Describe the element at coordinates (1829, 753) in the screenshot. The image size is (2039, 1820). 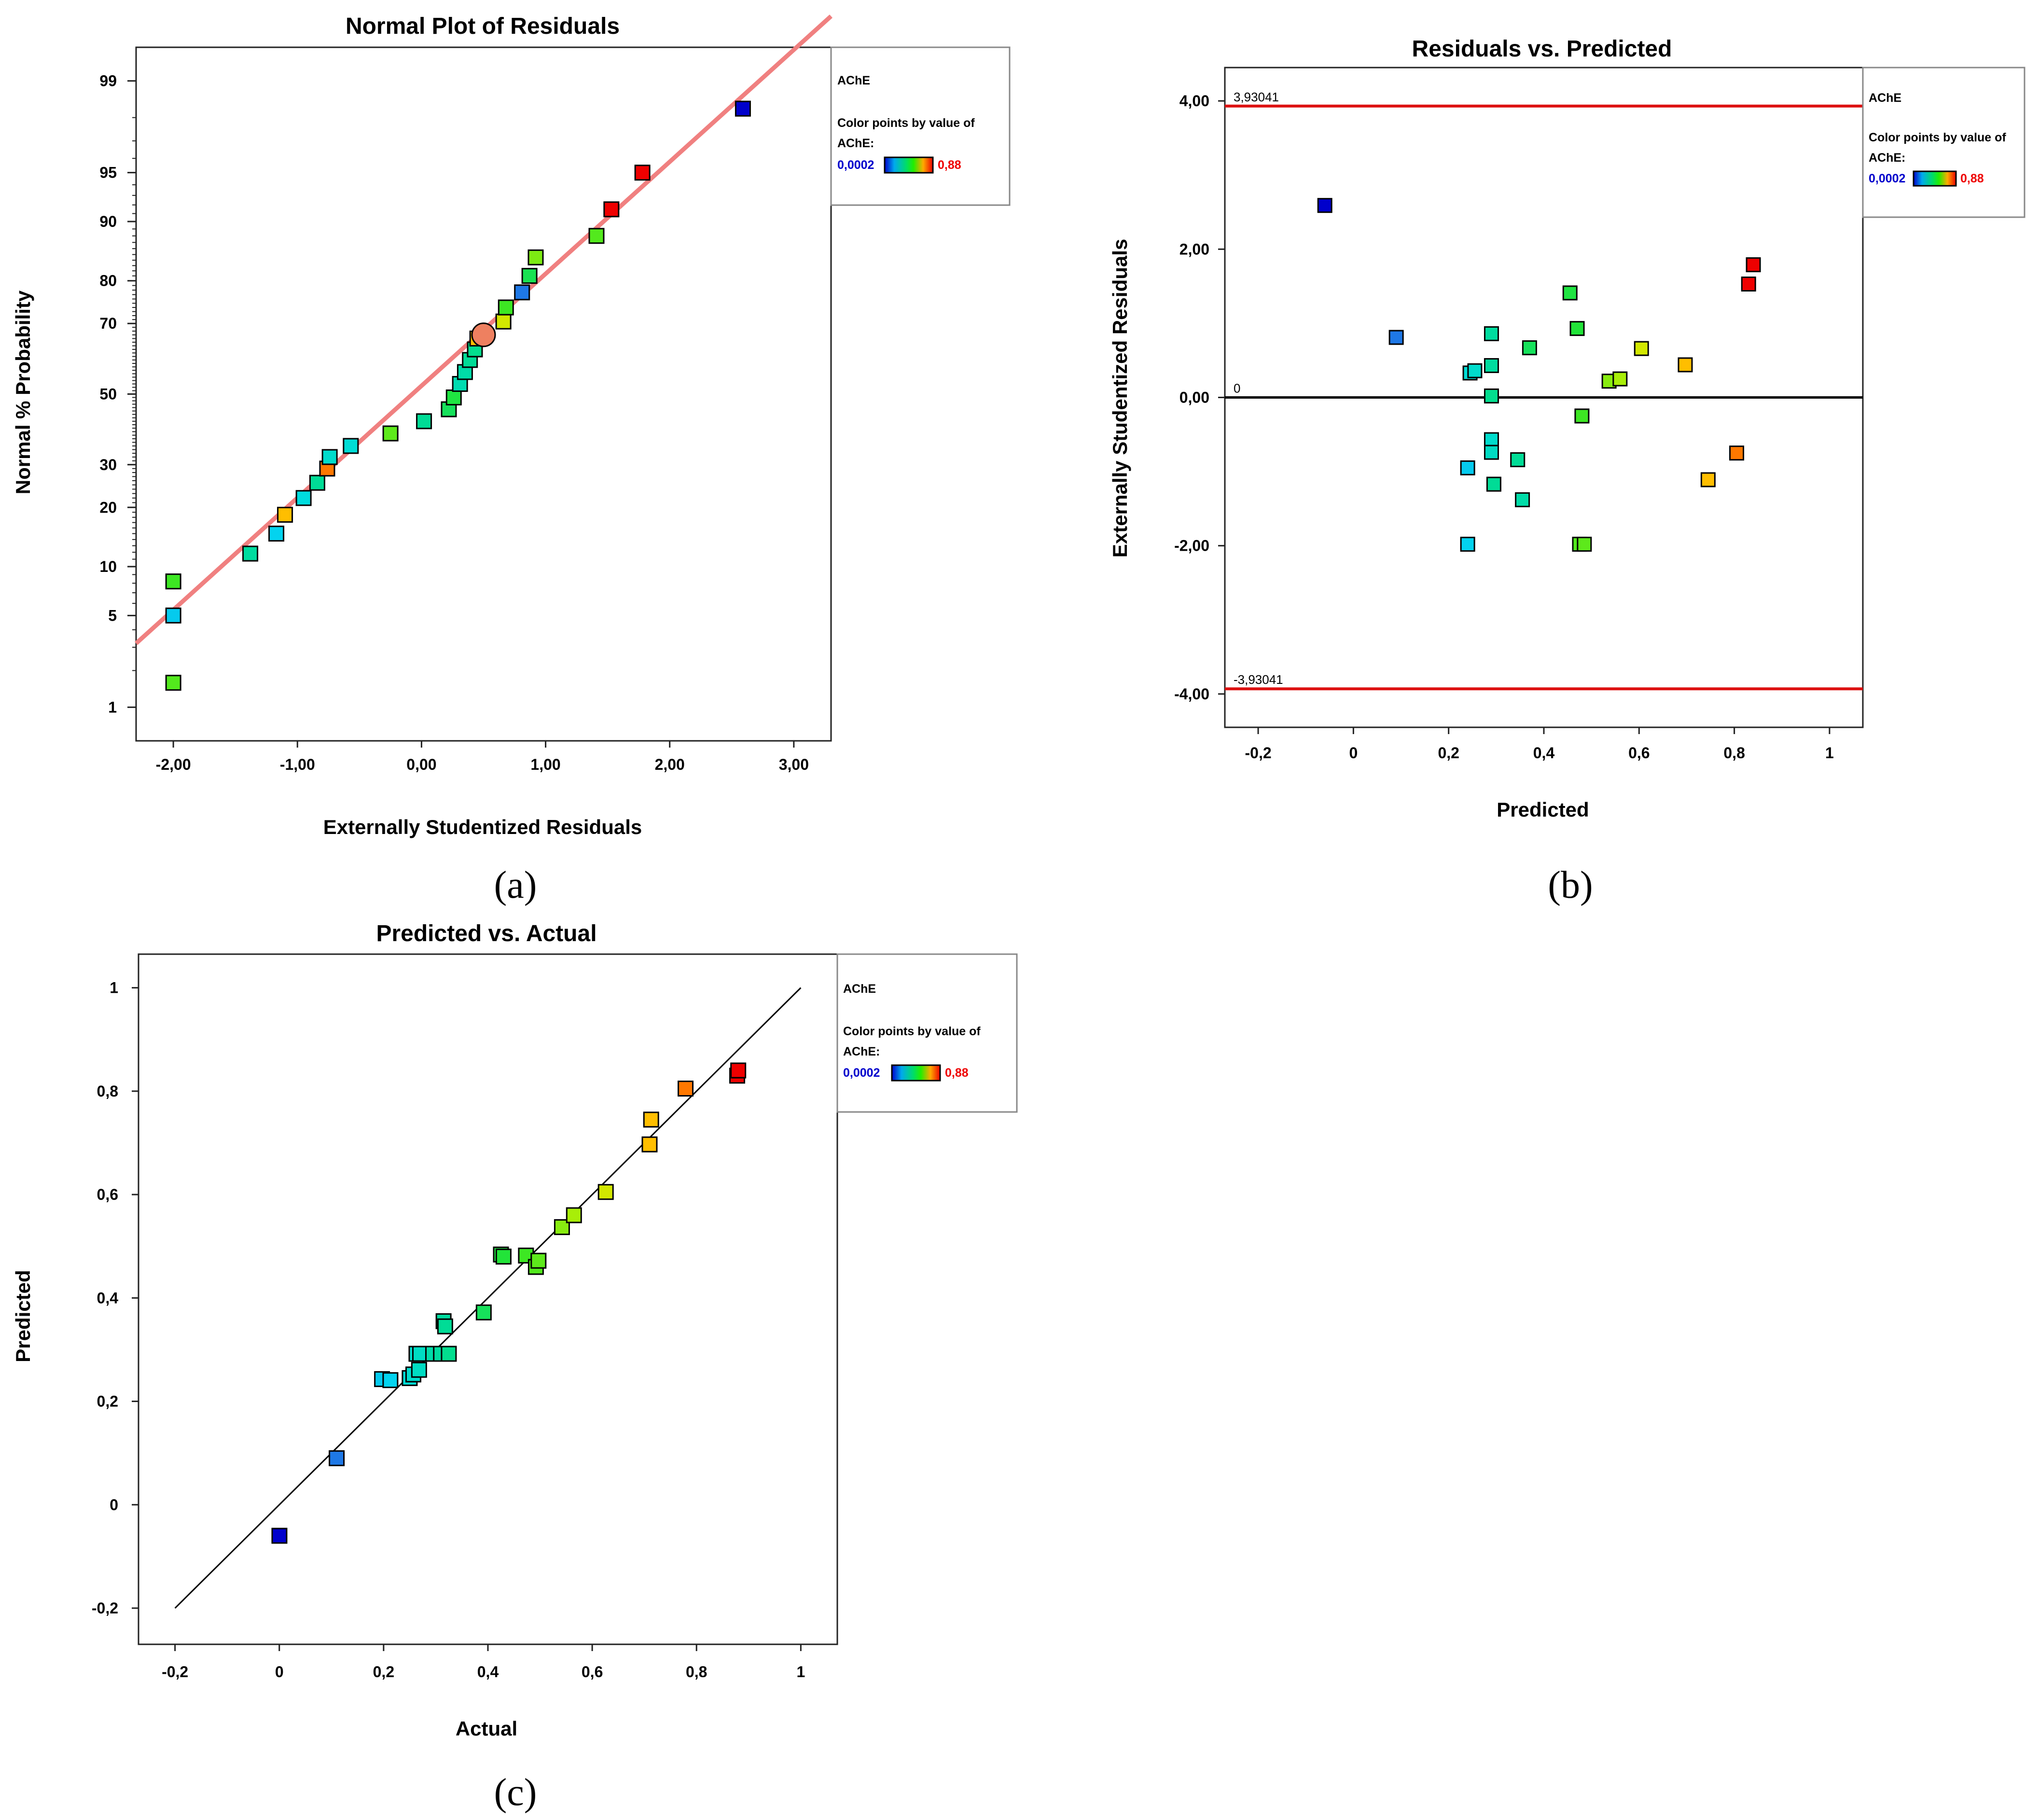
I see `x-tick-label-b: 1` at that location.